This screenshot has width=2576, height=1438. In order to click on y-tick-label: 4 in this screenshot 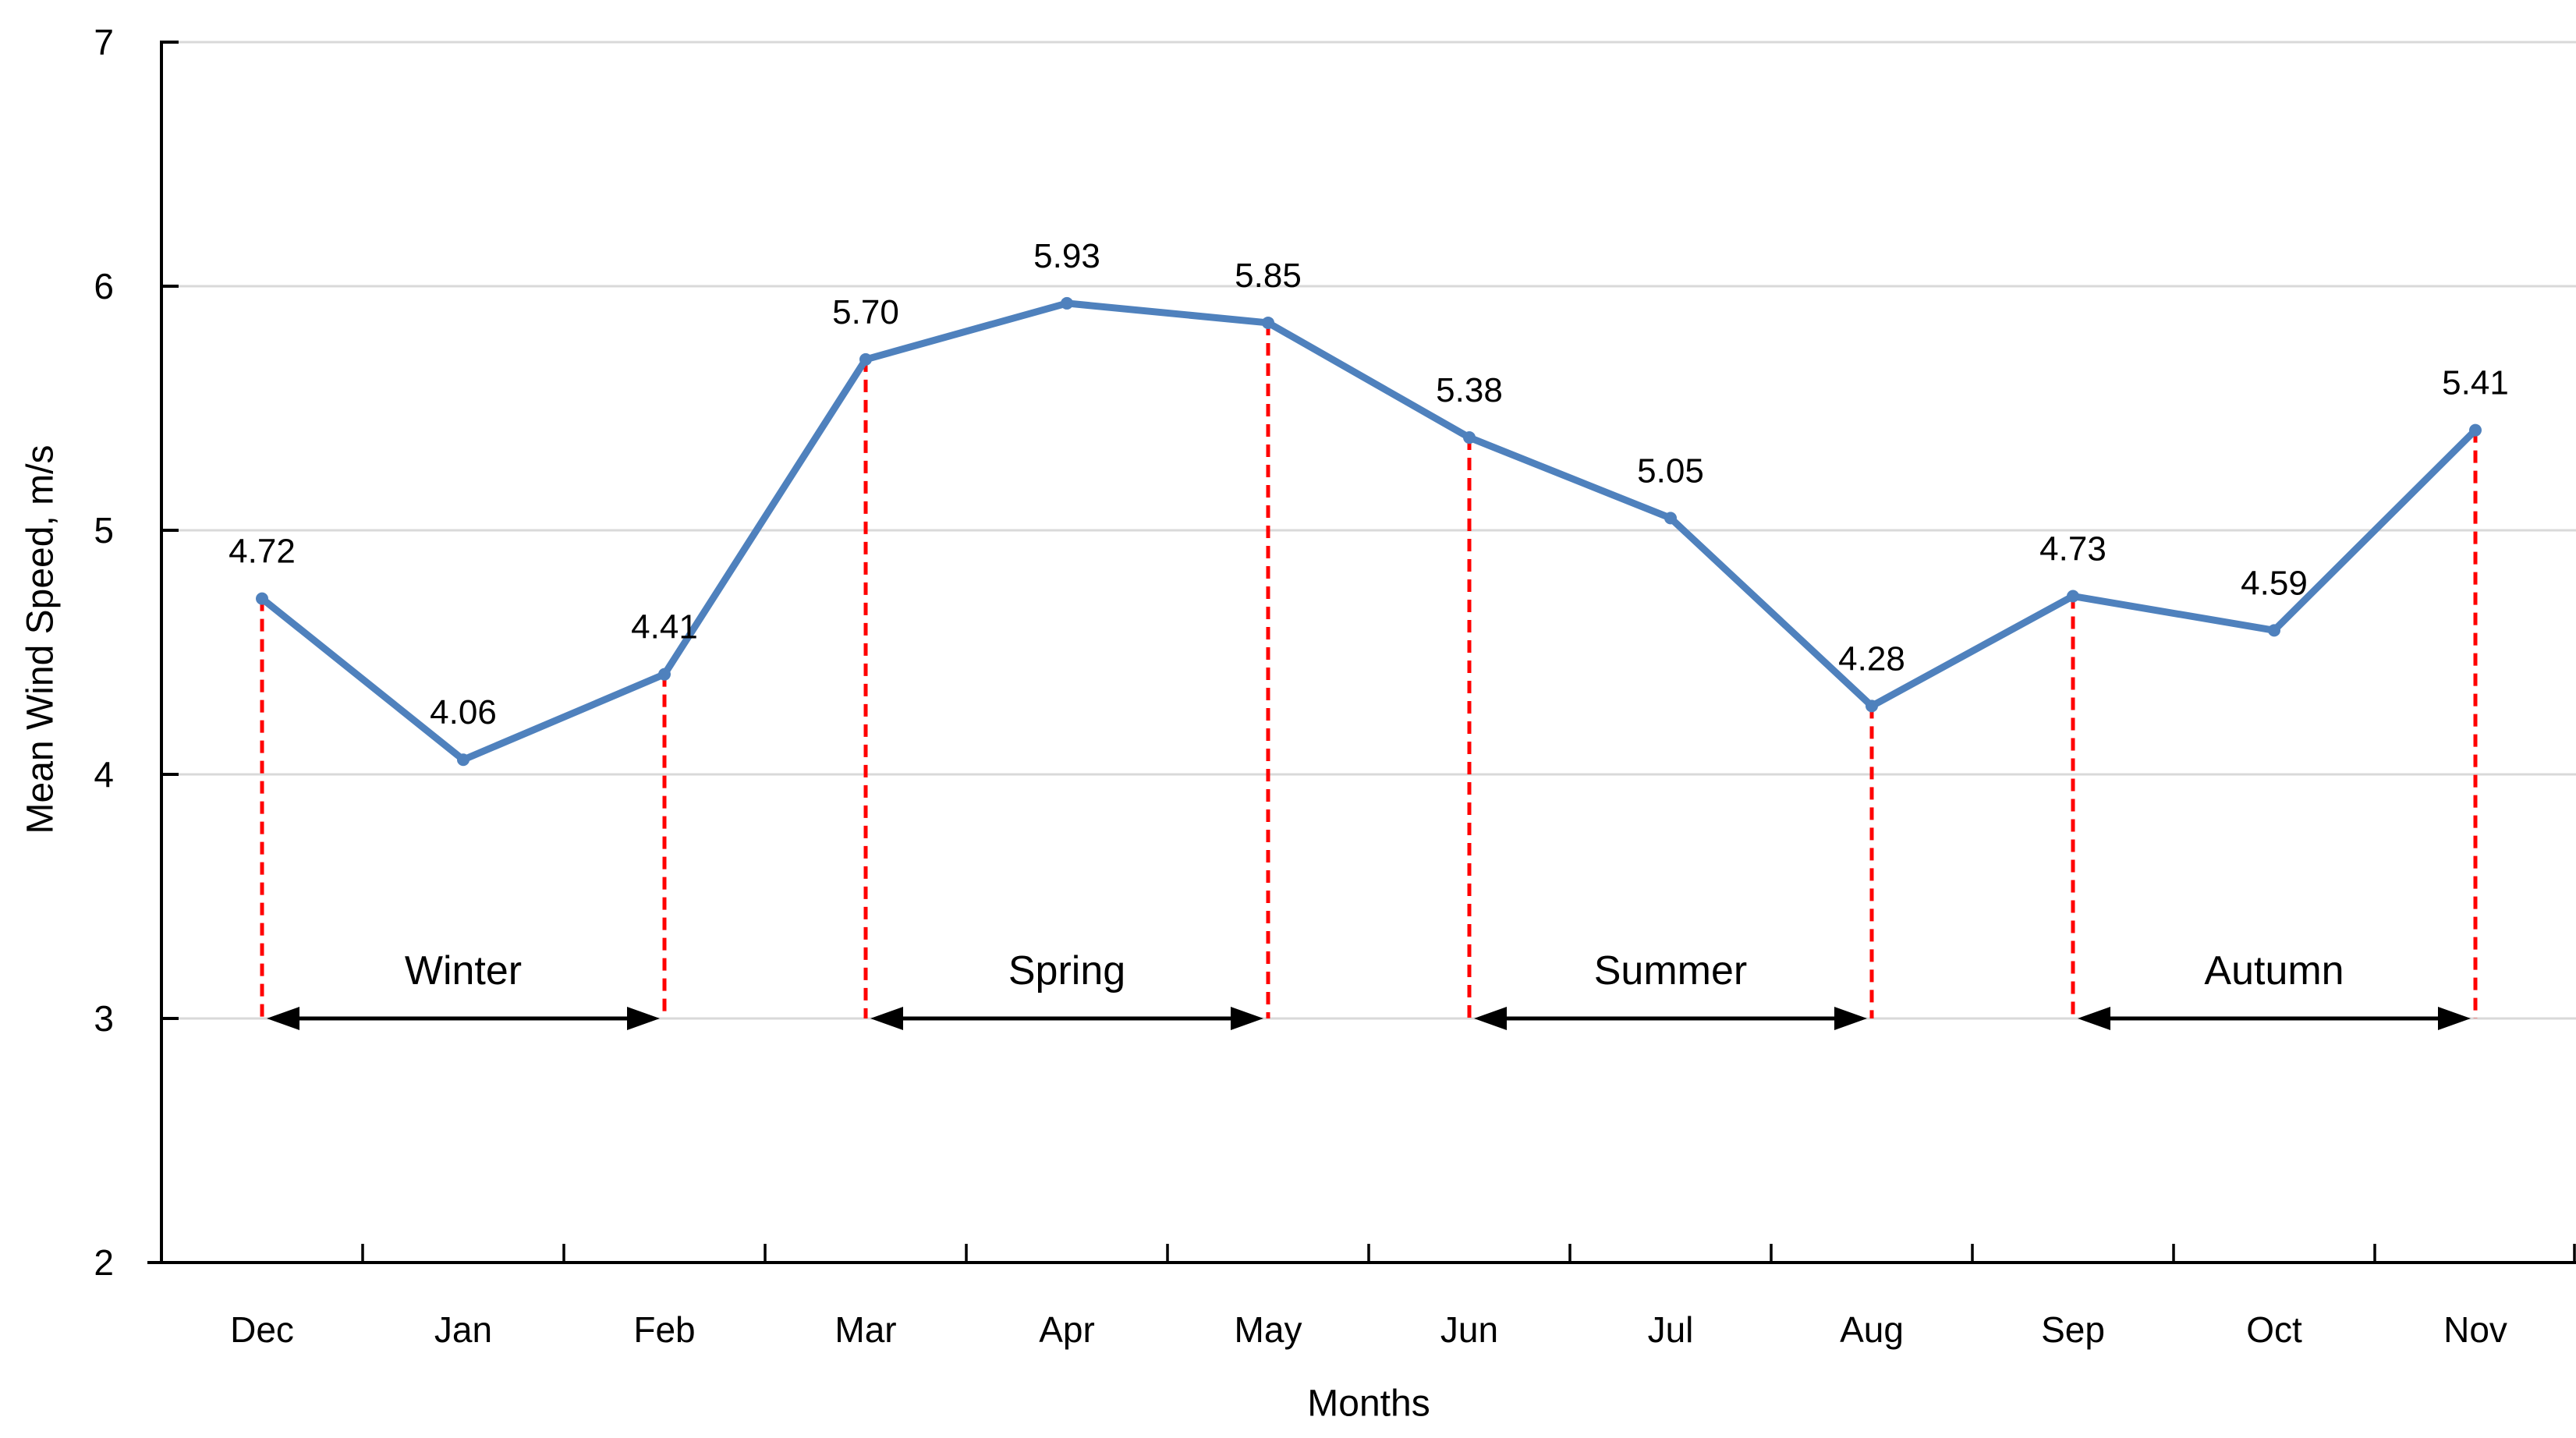, I will do `click(104, 774)`.